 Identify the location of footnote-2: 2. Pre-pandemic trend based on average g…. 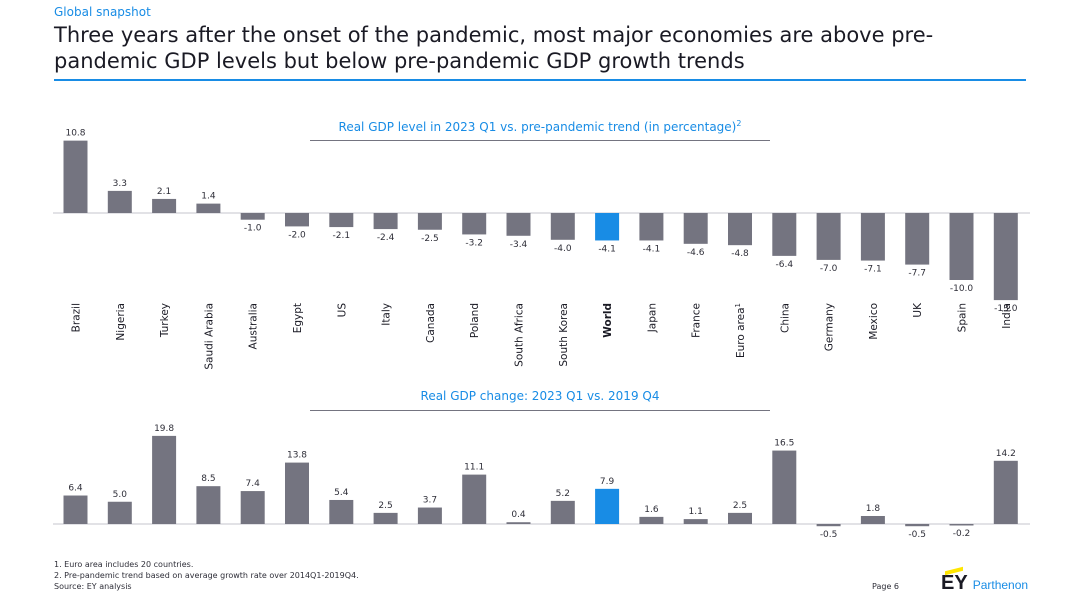
(206, 575).